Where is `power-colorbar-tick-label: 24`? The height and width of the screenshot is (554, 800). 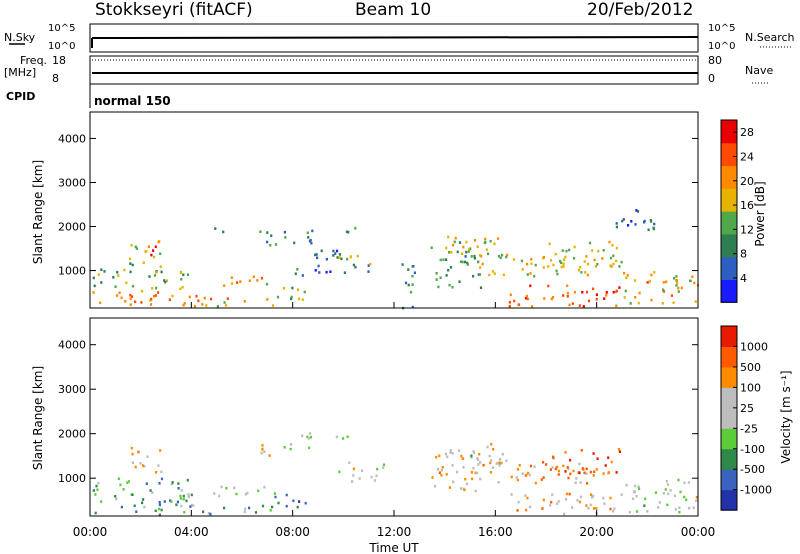 power-colorbar-tick-label: 24 is located at coordinates (747, 156).